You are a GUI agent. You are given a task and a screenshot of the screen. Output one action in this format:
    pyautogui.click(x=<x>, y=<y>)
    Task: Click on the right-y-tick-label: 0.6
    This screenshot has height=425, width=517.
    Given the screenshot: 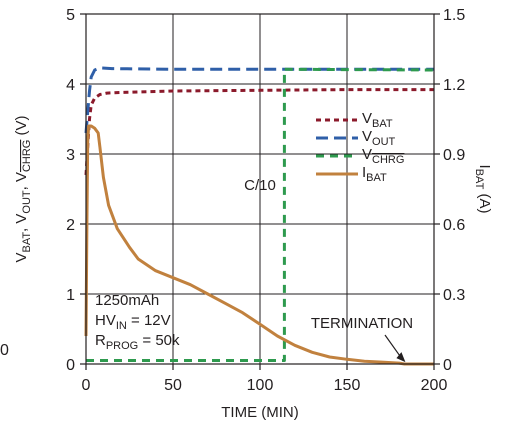 What is the action you would take?
    pyautogui.click(x=454, y=225)
    